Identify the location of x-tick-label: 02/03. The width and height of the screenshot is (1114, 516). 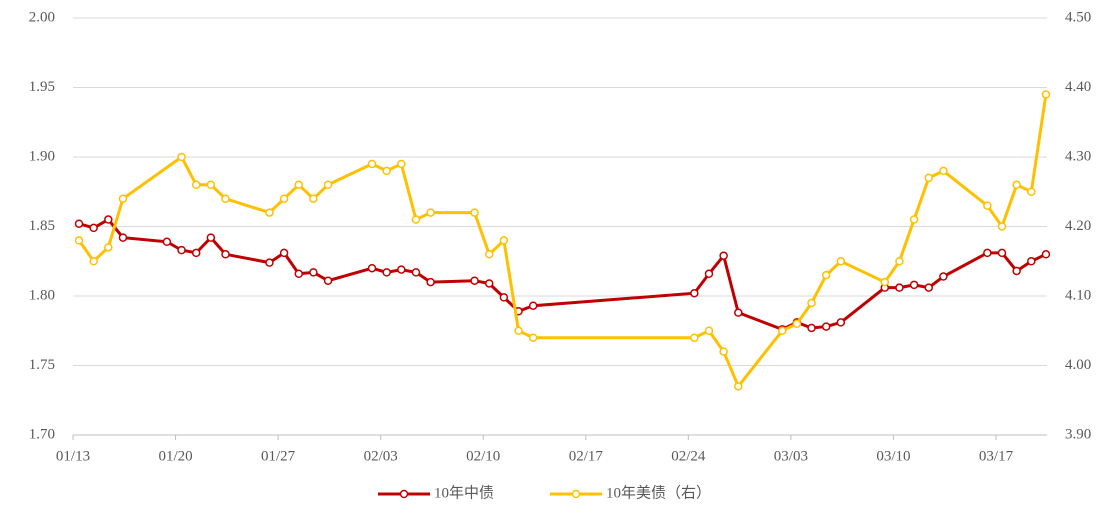
(381, 456).